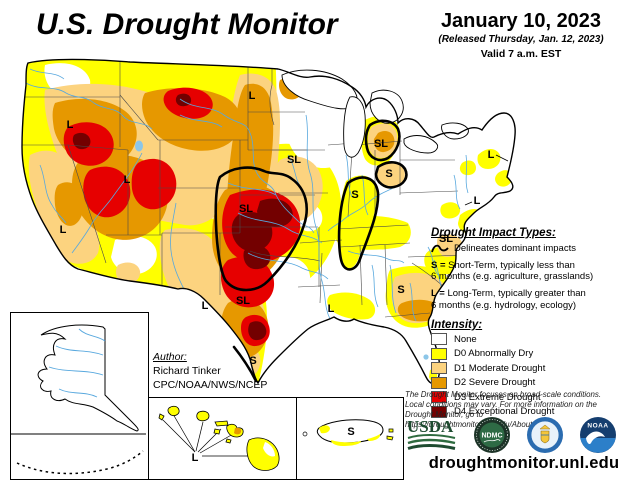 This screenshot has width=623, height=481. I want to click on long-term-line1: Long-Term, typically greater than, so click(516, 294).